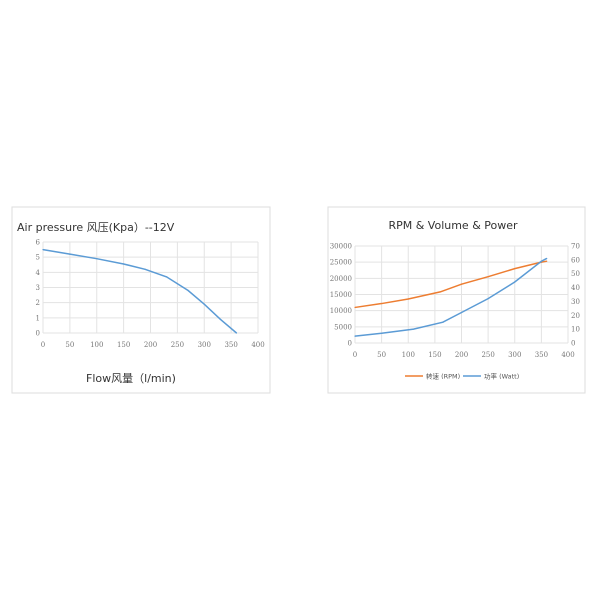 The height and width of the screenshot is (600, 600). I want to click on legend-label: 功率 (Watt), so click(501, 376).